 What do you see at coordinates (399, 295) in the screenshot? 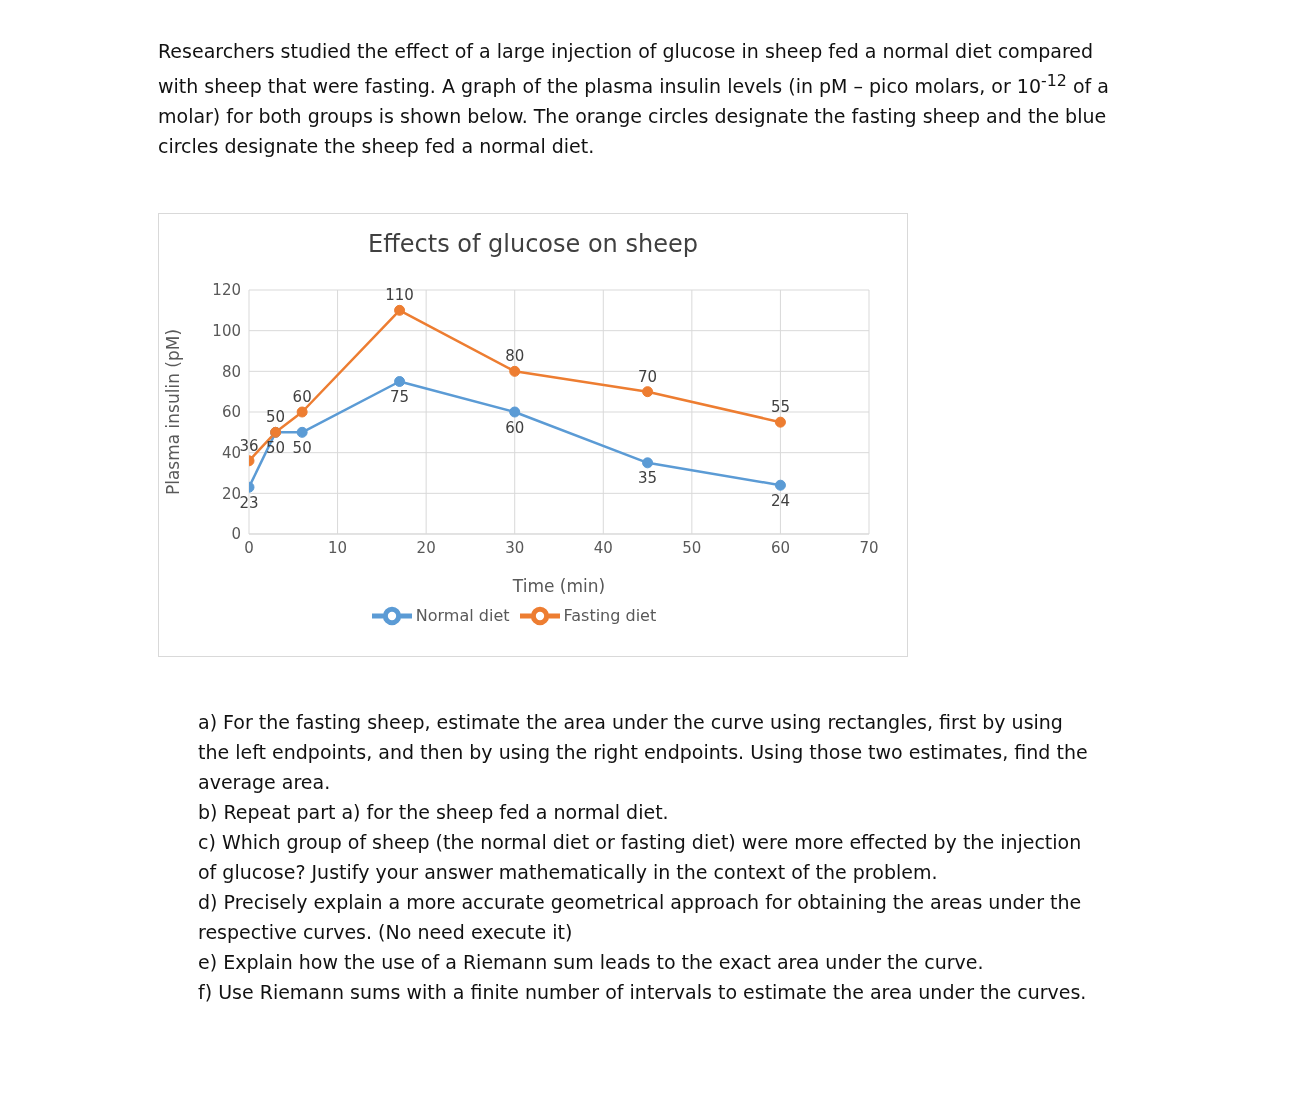
I see `data-label: 110` at bounding box center [399, 295].